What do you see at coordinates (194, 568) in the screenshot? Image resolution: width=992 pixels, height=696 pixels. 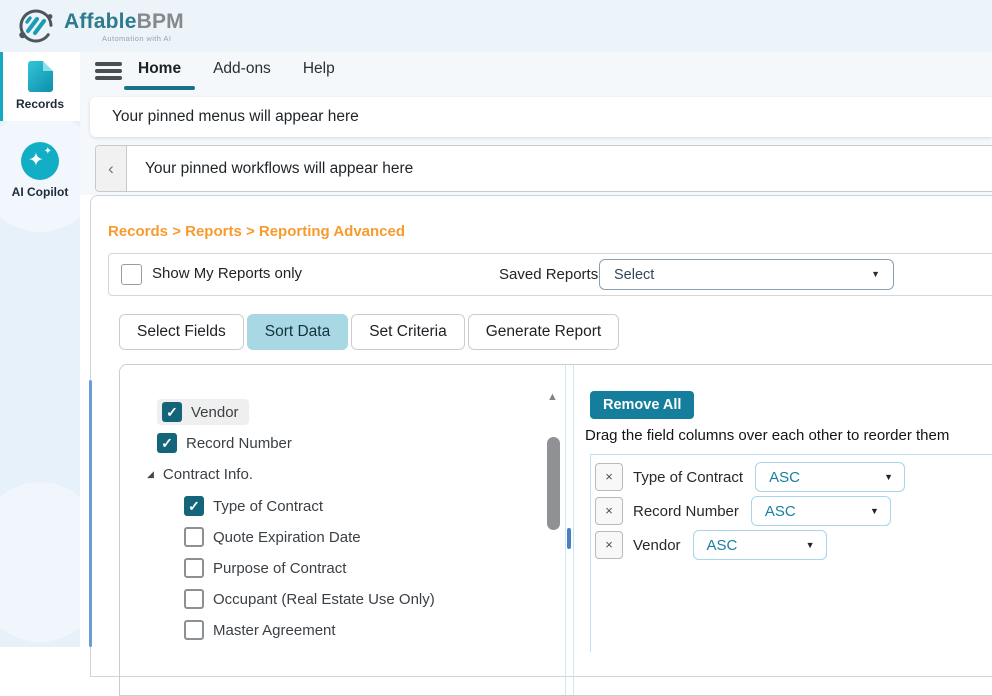 I see `checkbox-purpose-of-contract` at bounding box center [194, 568].